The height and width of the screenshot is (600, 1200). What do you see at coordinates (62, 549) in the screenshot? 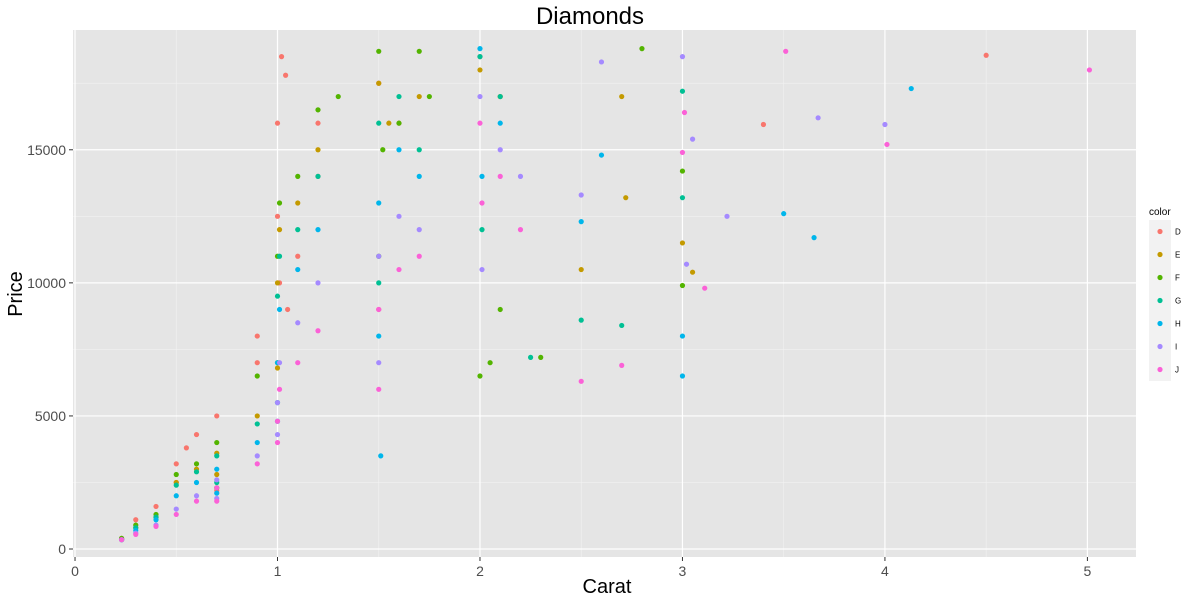
I see `y-tick-label: 0` at bounding box center [62, 549].